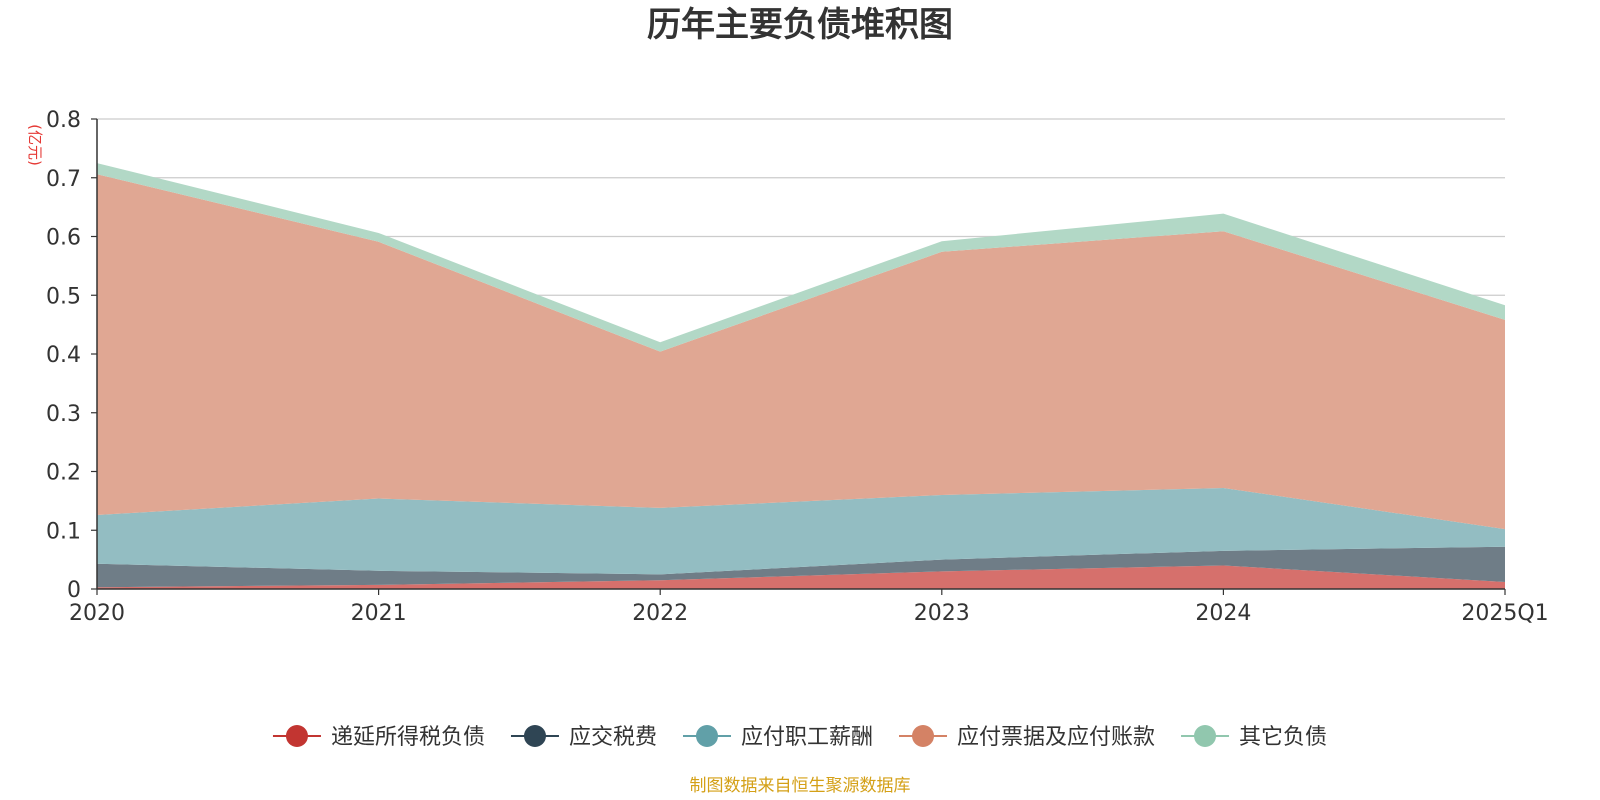 This screenshot has width=1600, height=800. Describe the element at coordinates (801, 577) in the screenshot. I see `area-递延所得税负债` at that location.